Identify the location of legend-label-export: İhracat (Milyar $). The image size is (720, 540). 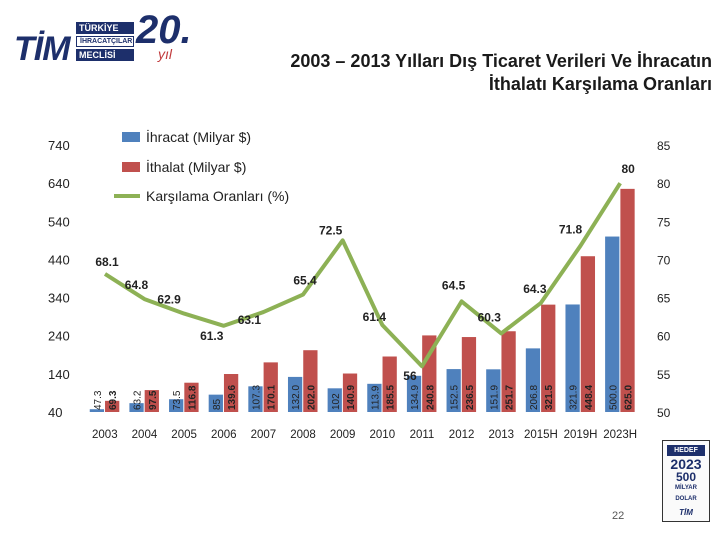
(198, 136).